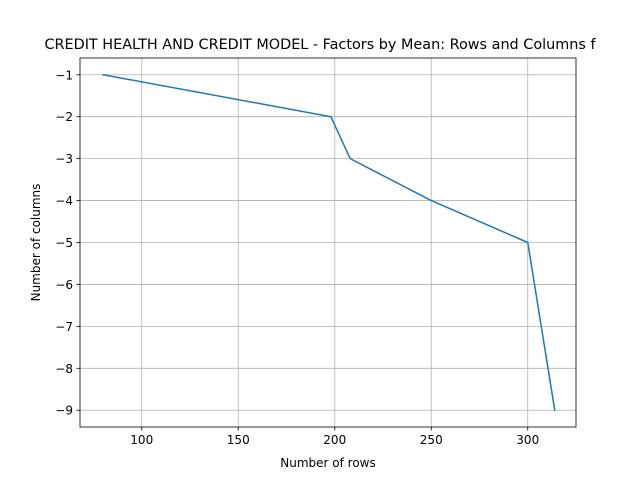 This screenshot has height=480, width=640. What do you see at coordinates (334, 440) in the screenshot?
I see `x-tick-label: 200` at bounding box center [334, 440].